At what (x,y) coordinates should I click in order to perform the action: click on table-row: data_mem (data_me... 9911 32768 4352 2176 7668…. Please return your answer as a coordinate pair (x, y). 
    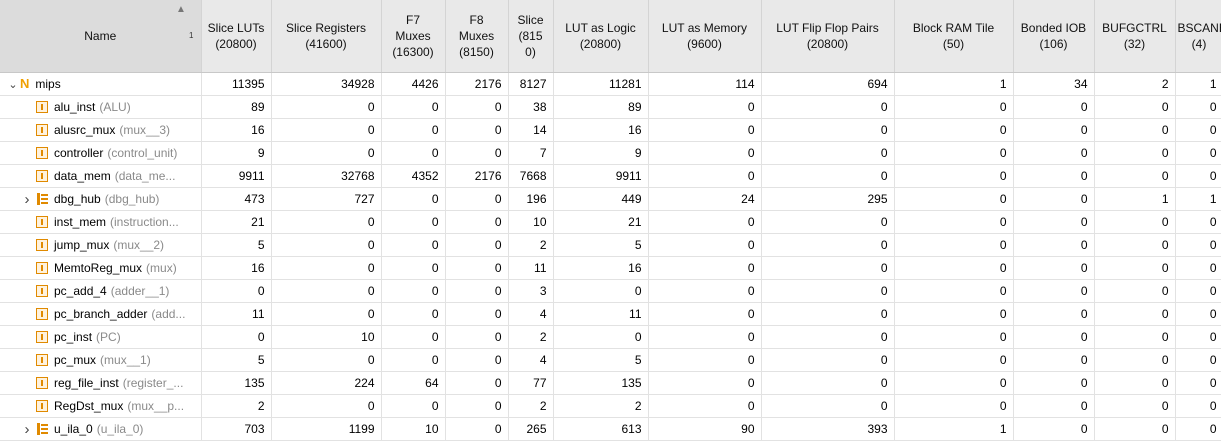
    Looking at the image, I should click on (610, 176).